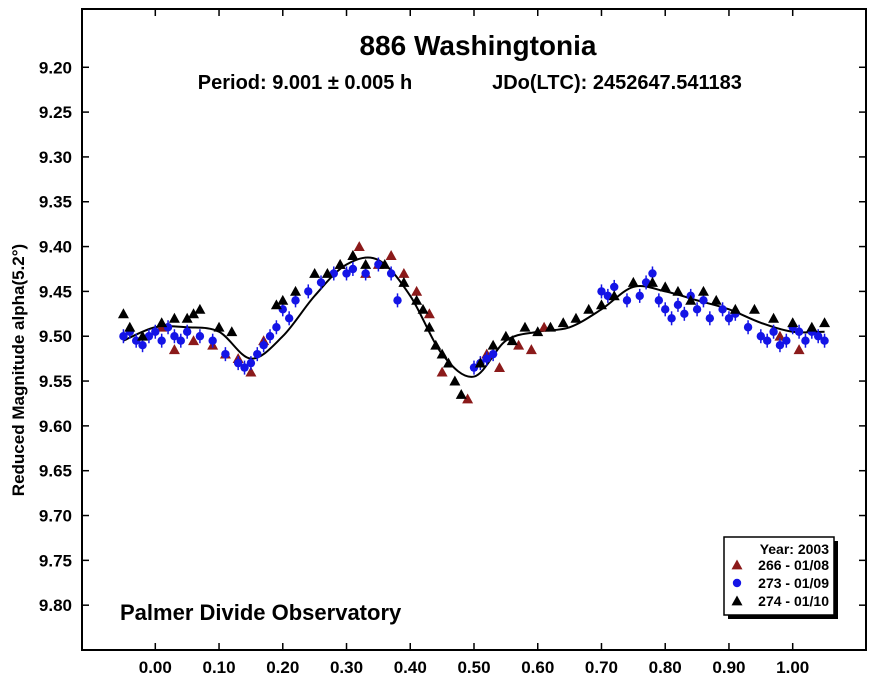  I want to click on legend-label: 266 - 01/08, so click(793, 565).